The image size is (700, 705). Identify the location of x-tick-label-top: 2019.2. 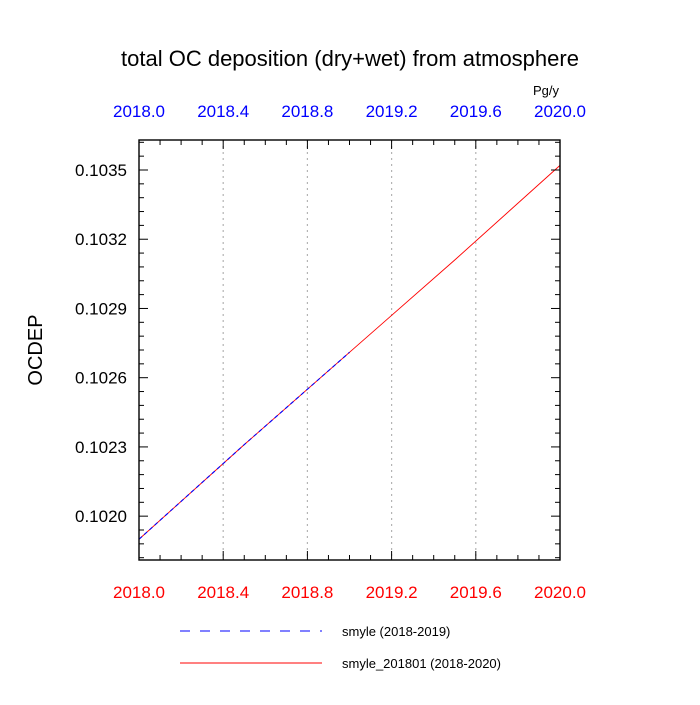
(392, 111).